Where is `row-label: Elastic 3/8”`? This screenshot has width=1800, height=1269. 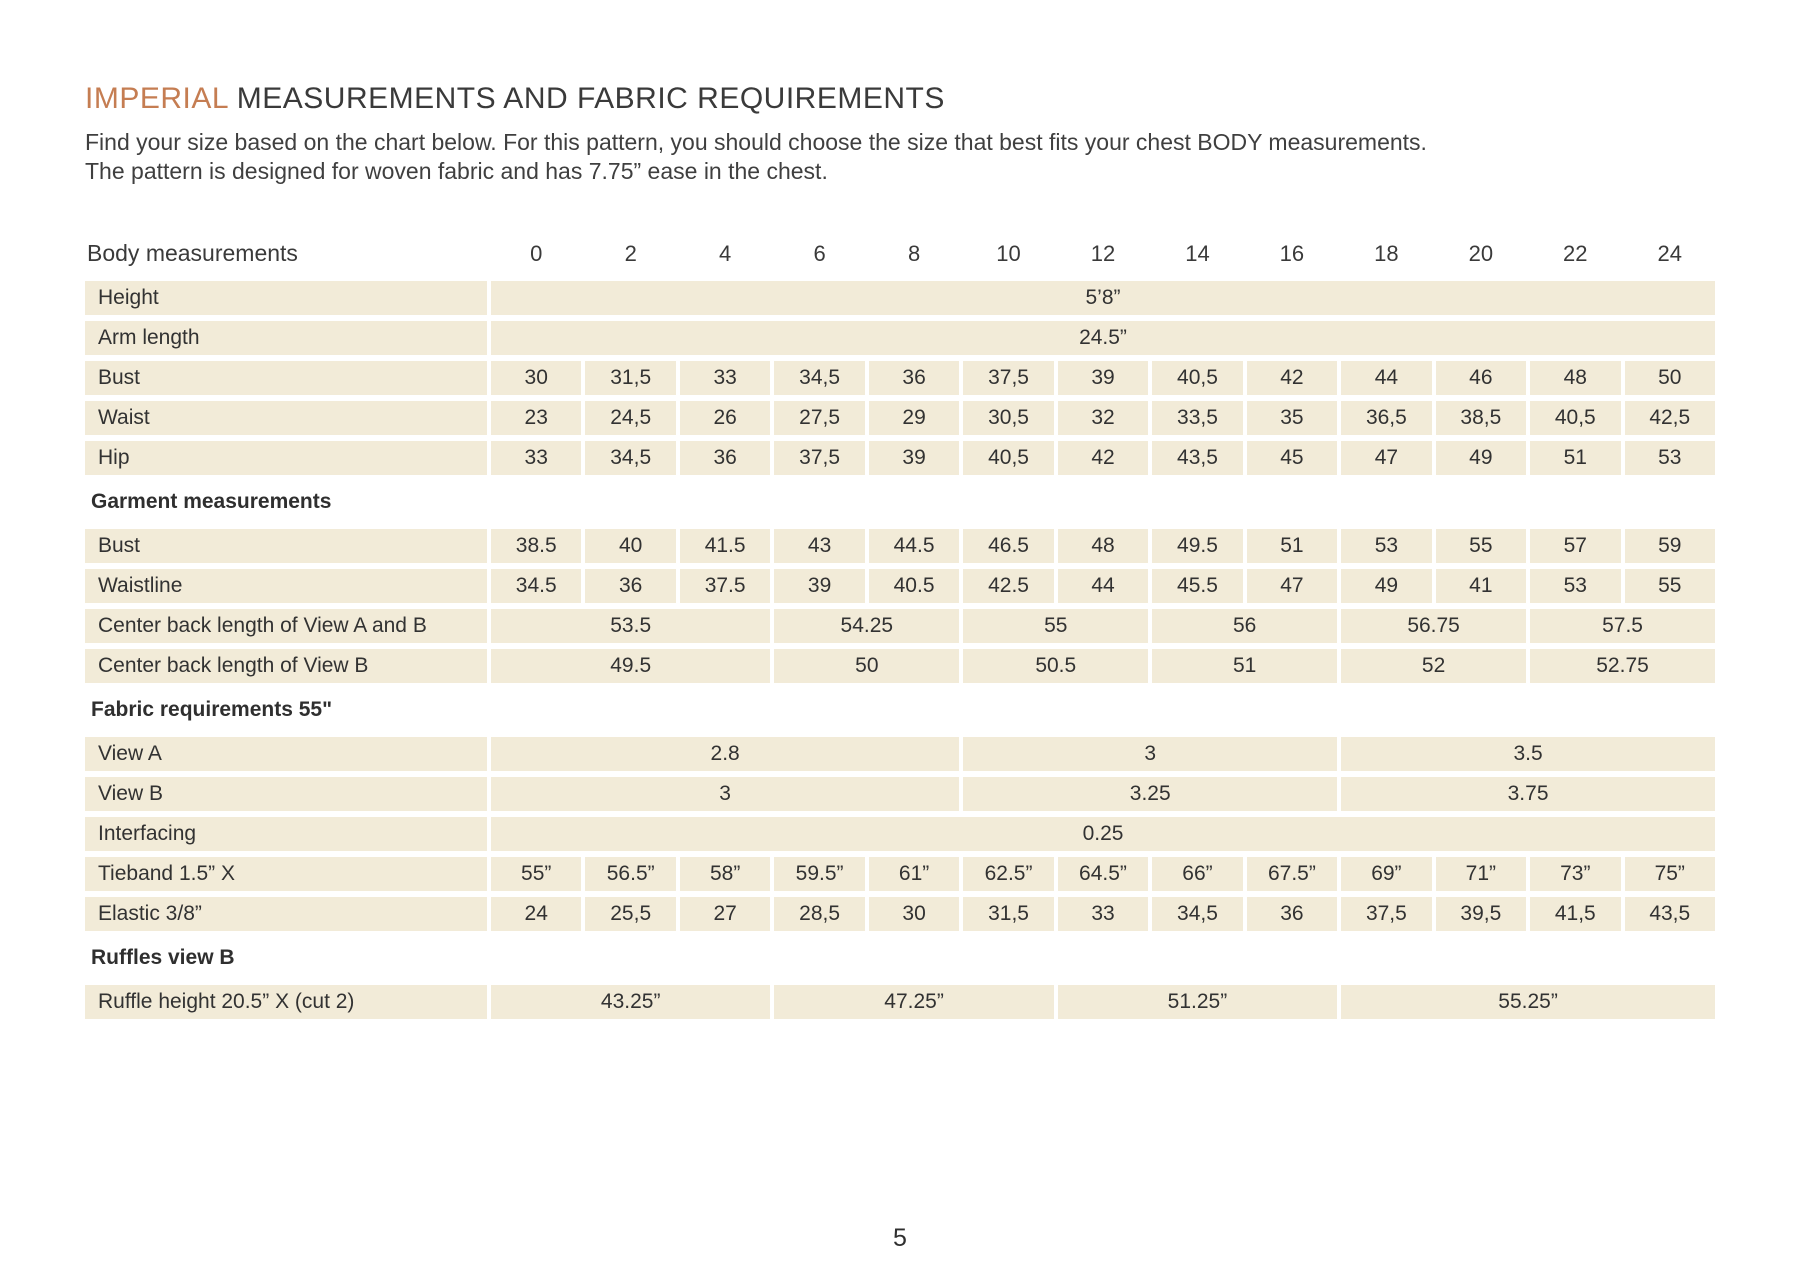 row-label: Elastic 3/8” is located at coordinates (286, 913).